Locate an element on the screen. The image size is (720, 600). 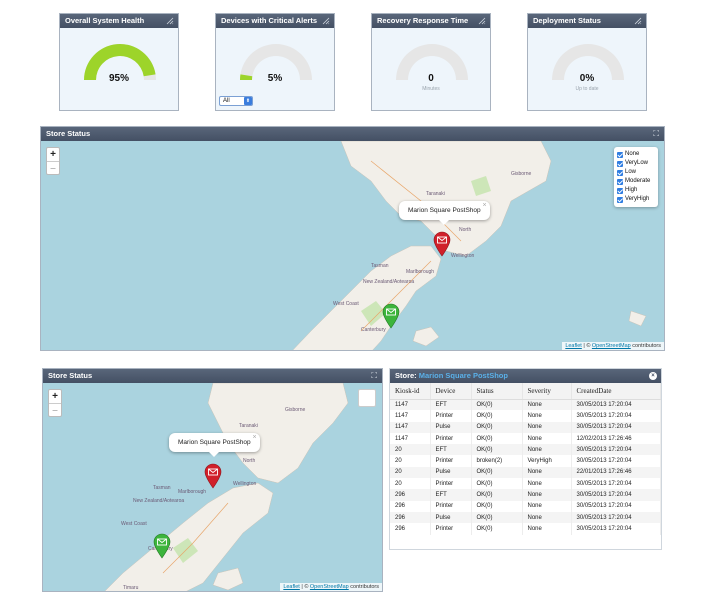
gauge-value: 95% is located at coordinates (118, 78).